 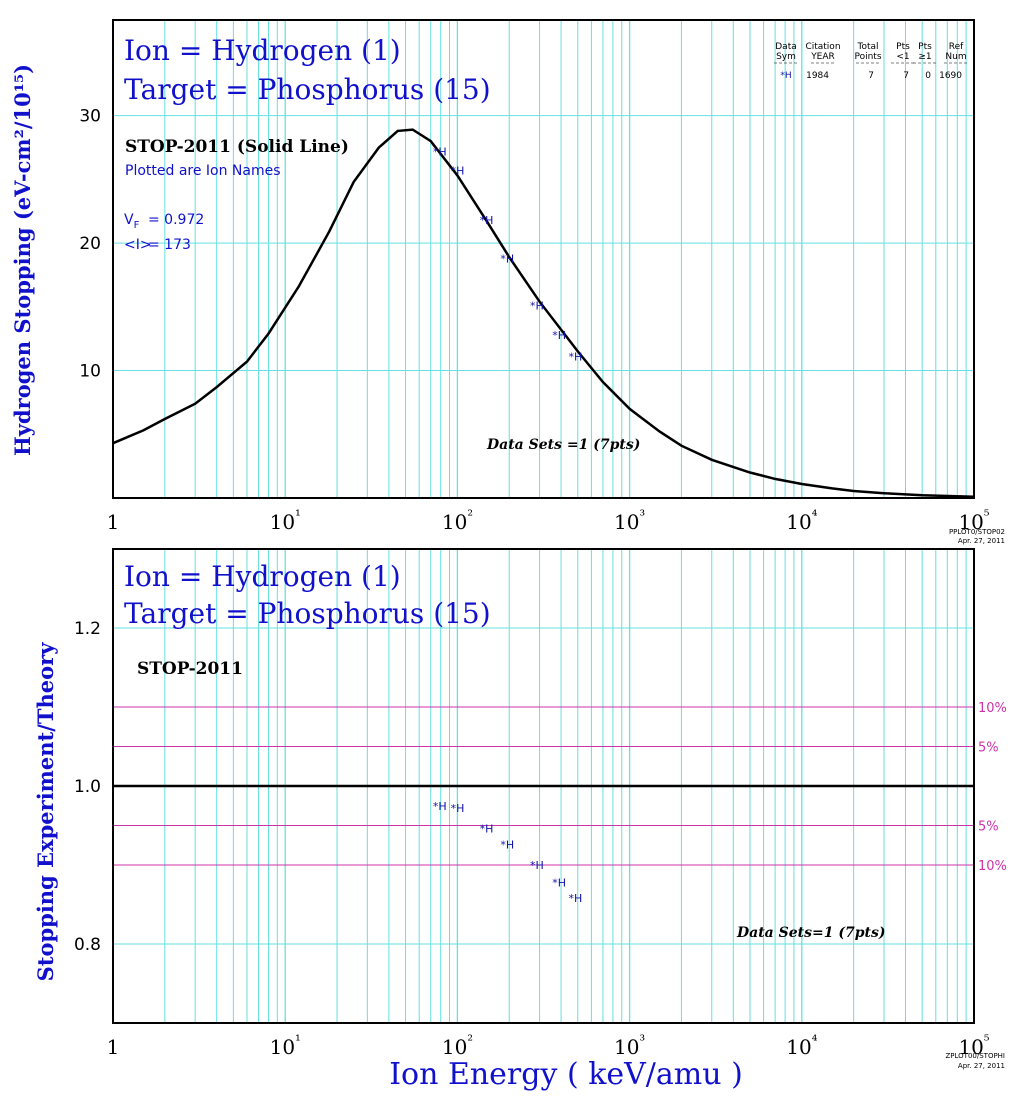 I want to click on band-labels: 10% 5% 5% 10%, so click(x=992, y=787).